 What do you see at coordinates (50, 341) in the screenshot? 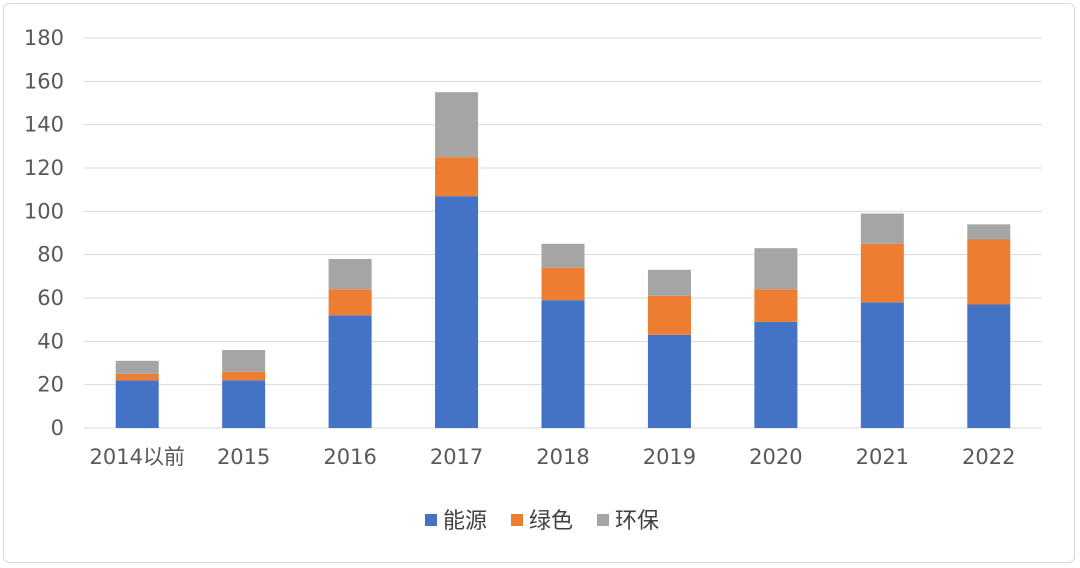
I see `y-tick-label: 40` at bounding box center [50, 341].